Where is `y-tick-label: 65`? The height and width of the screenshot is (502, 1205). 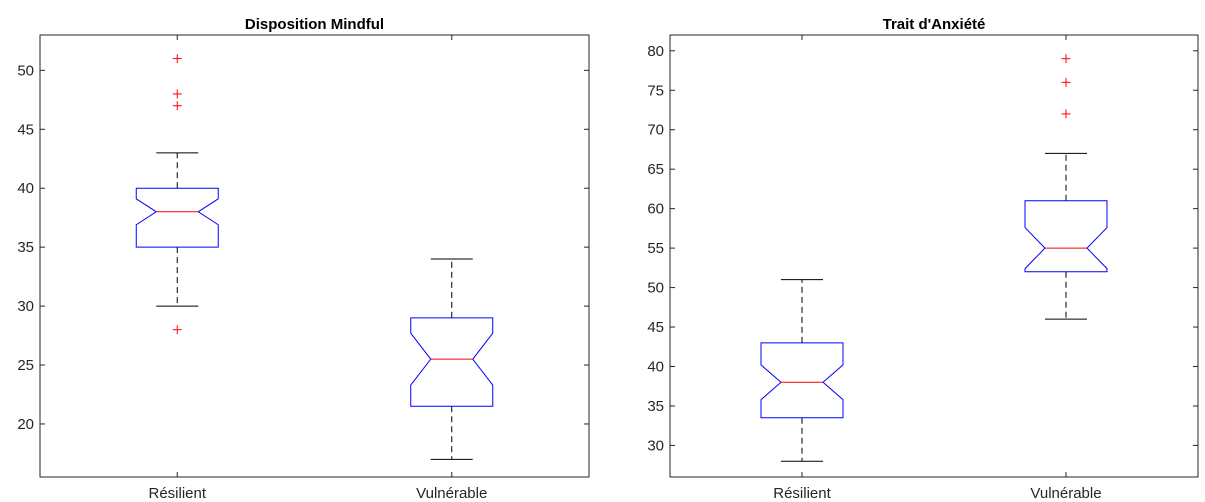 y-tick-label: 65 is located at coordinates (655, 169).